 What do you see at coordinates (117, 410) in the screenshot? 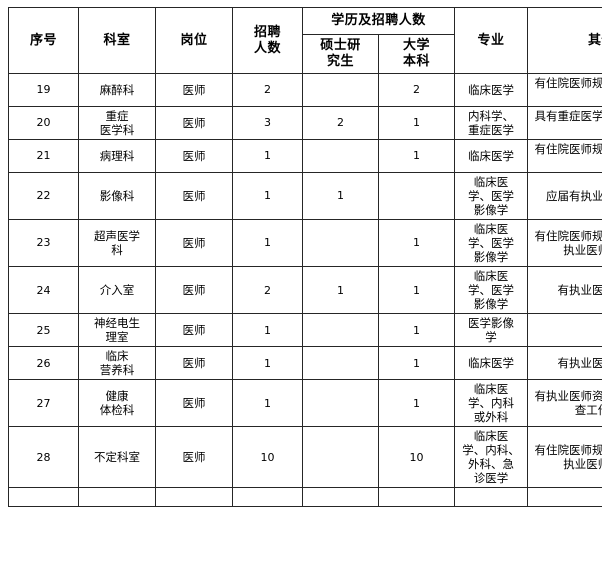
I see `cell-department-line-2: 体检科` at bounding box center [117, 410].